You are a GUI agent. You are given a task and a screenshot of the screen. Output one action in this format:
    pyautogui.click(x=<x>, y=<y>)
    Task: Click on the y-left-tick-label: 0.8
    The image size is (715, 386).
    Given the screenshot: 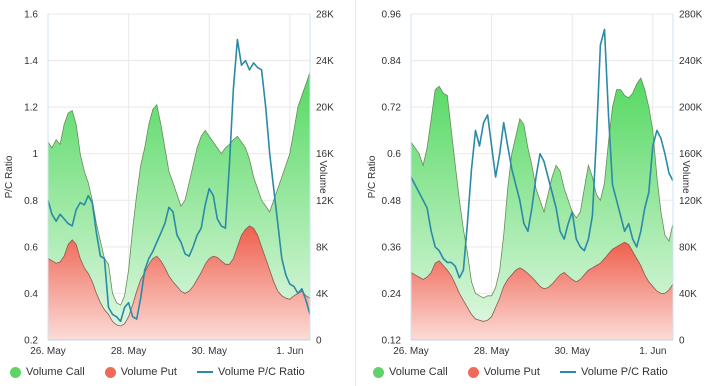 What is the action you would take?
    pyautogui.click(x=31, y=201)
    